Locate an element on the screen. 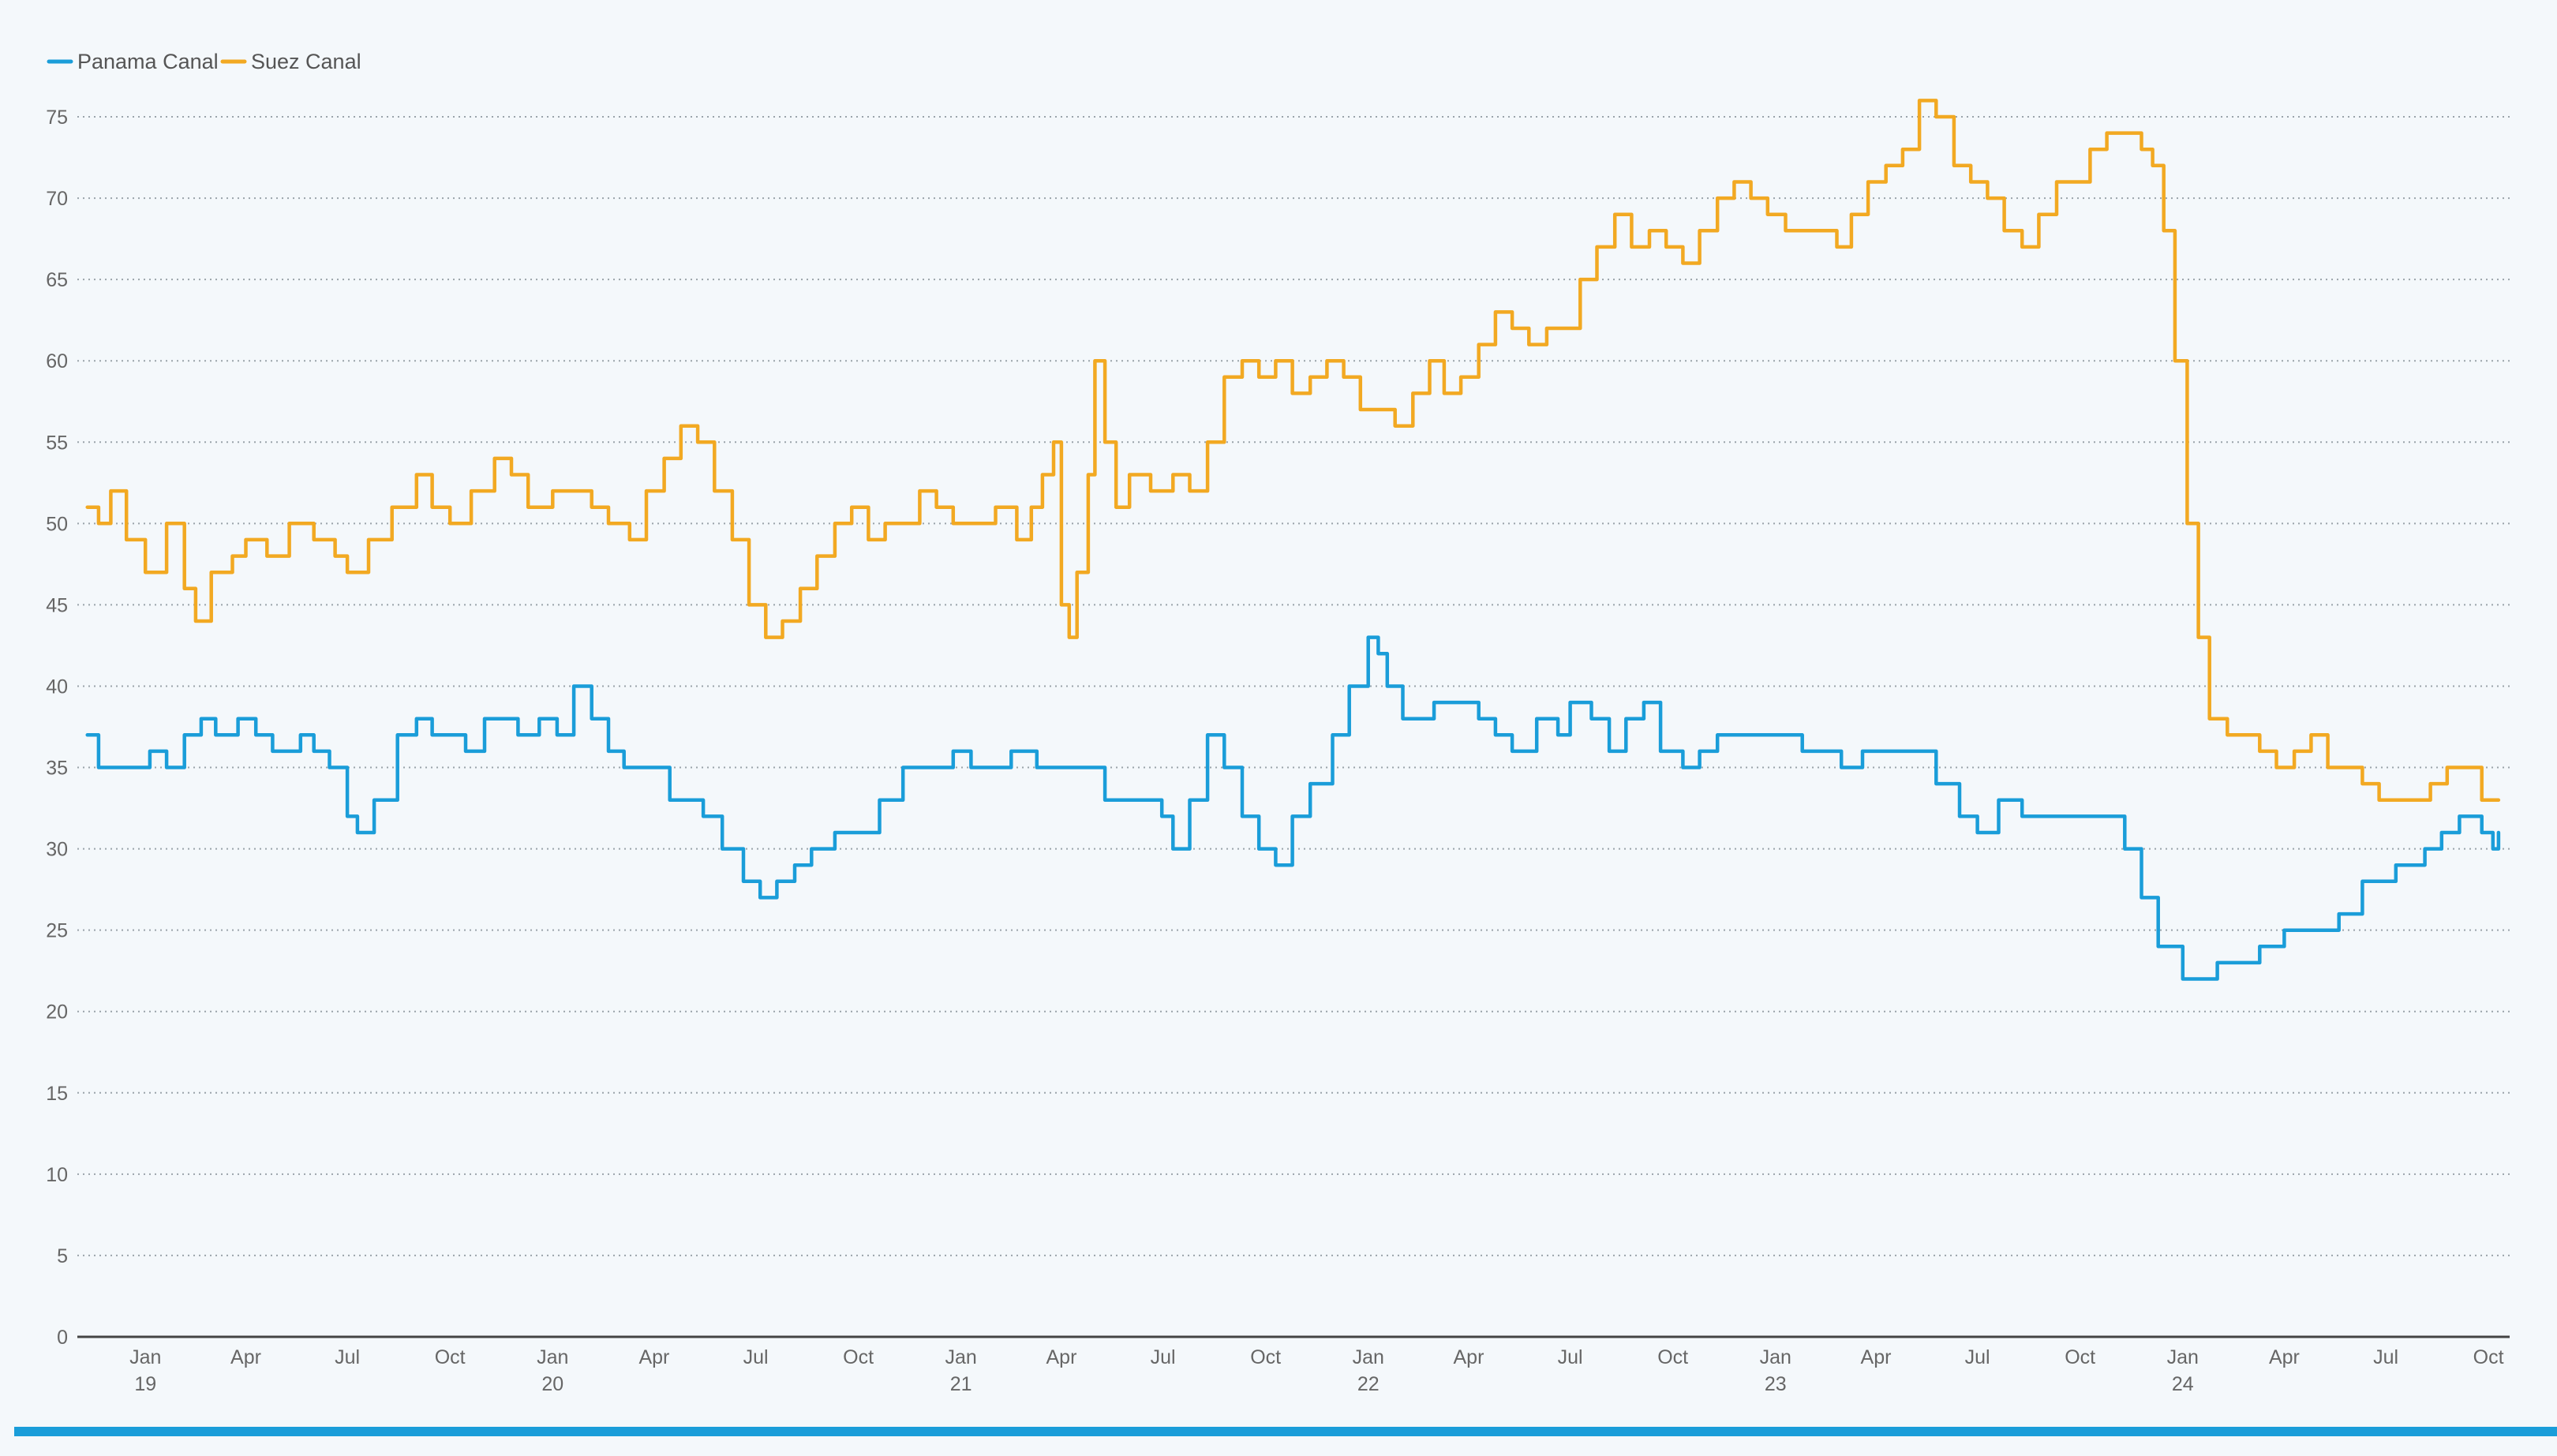  y-tick-label: 30 is located at coordinates (57, 850).